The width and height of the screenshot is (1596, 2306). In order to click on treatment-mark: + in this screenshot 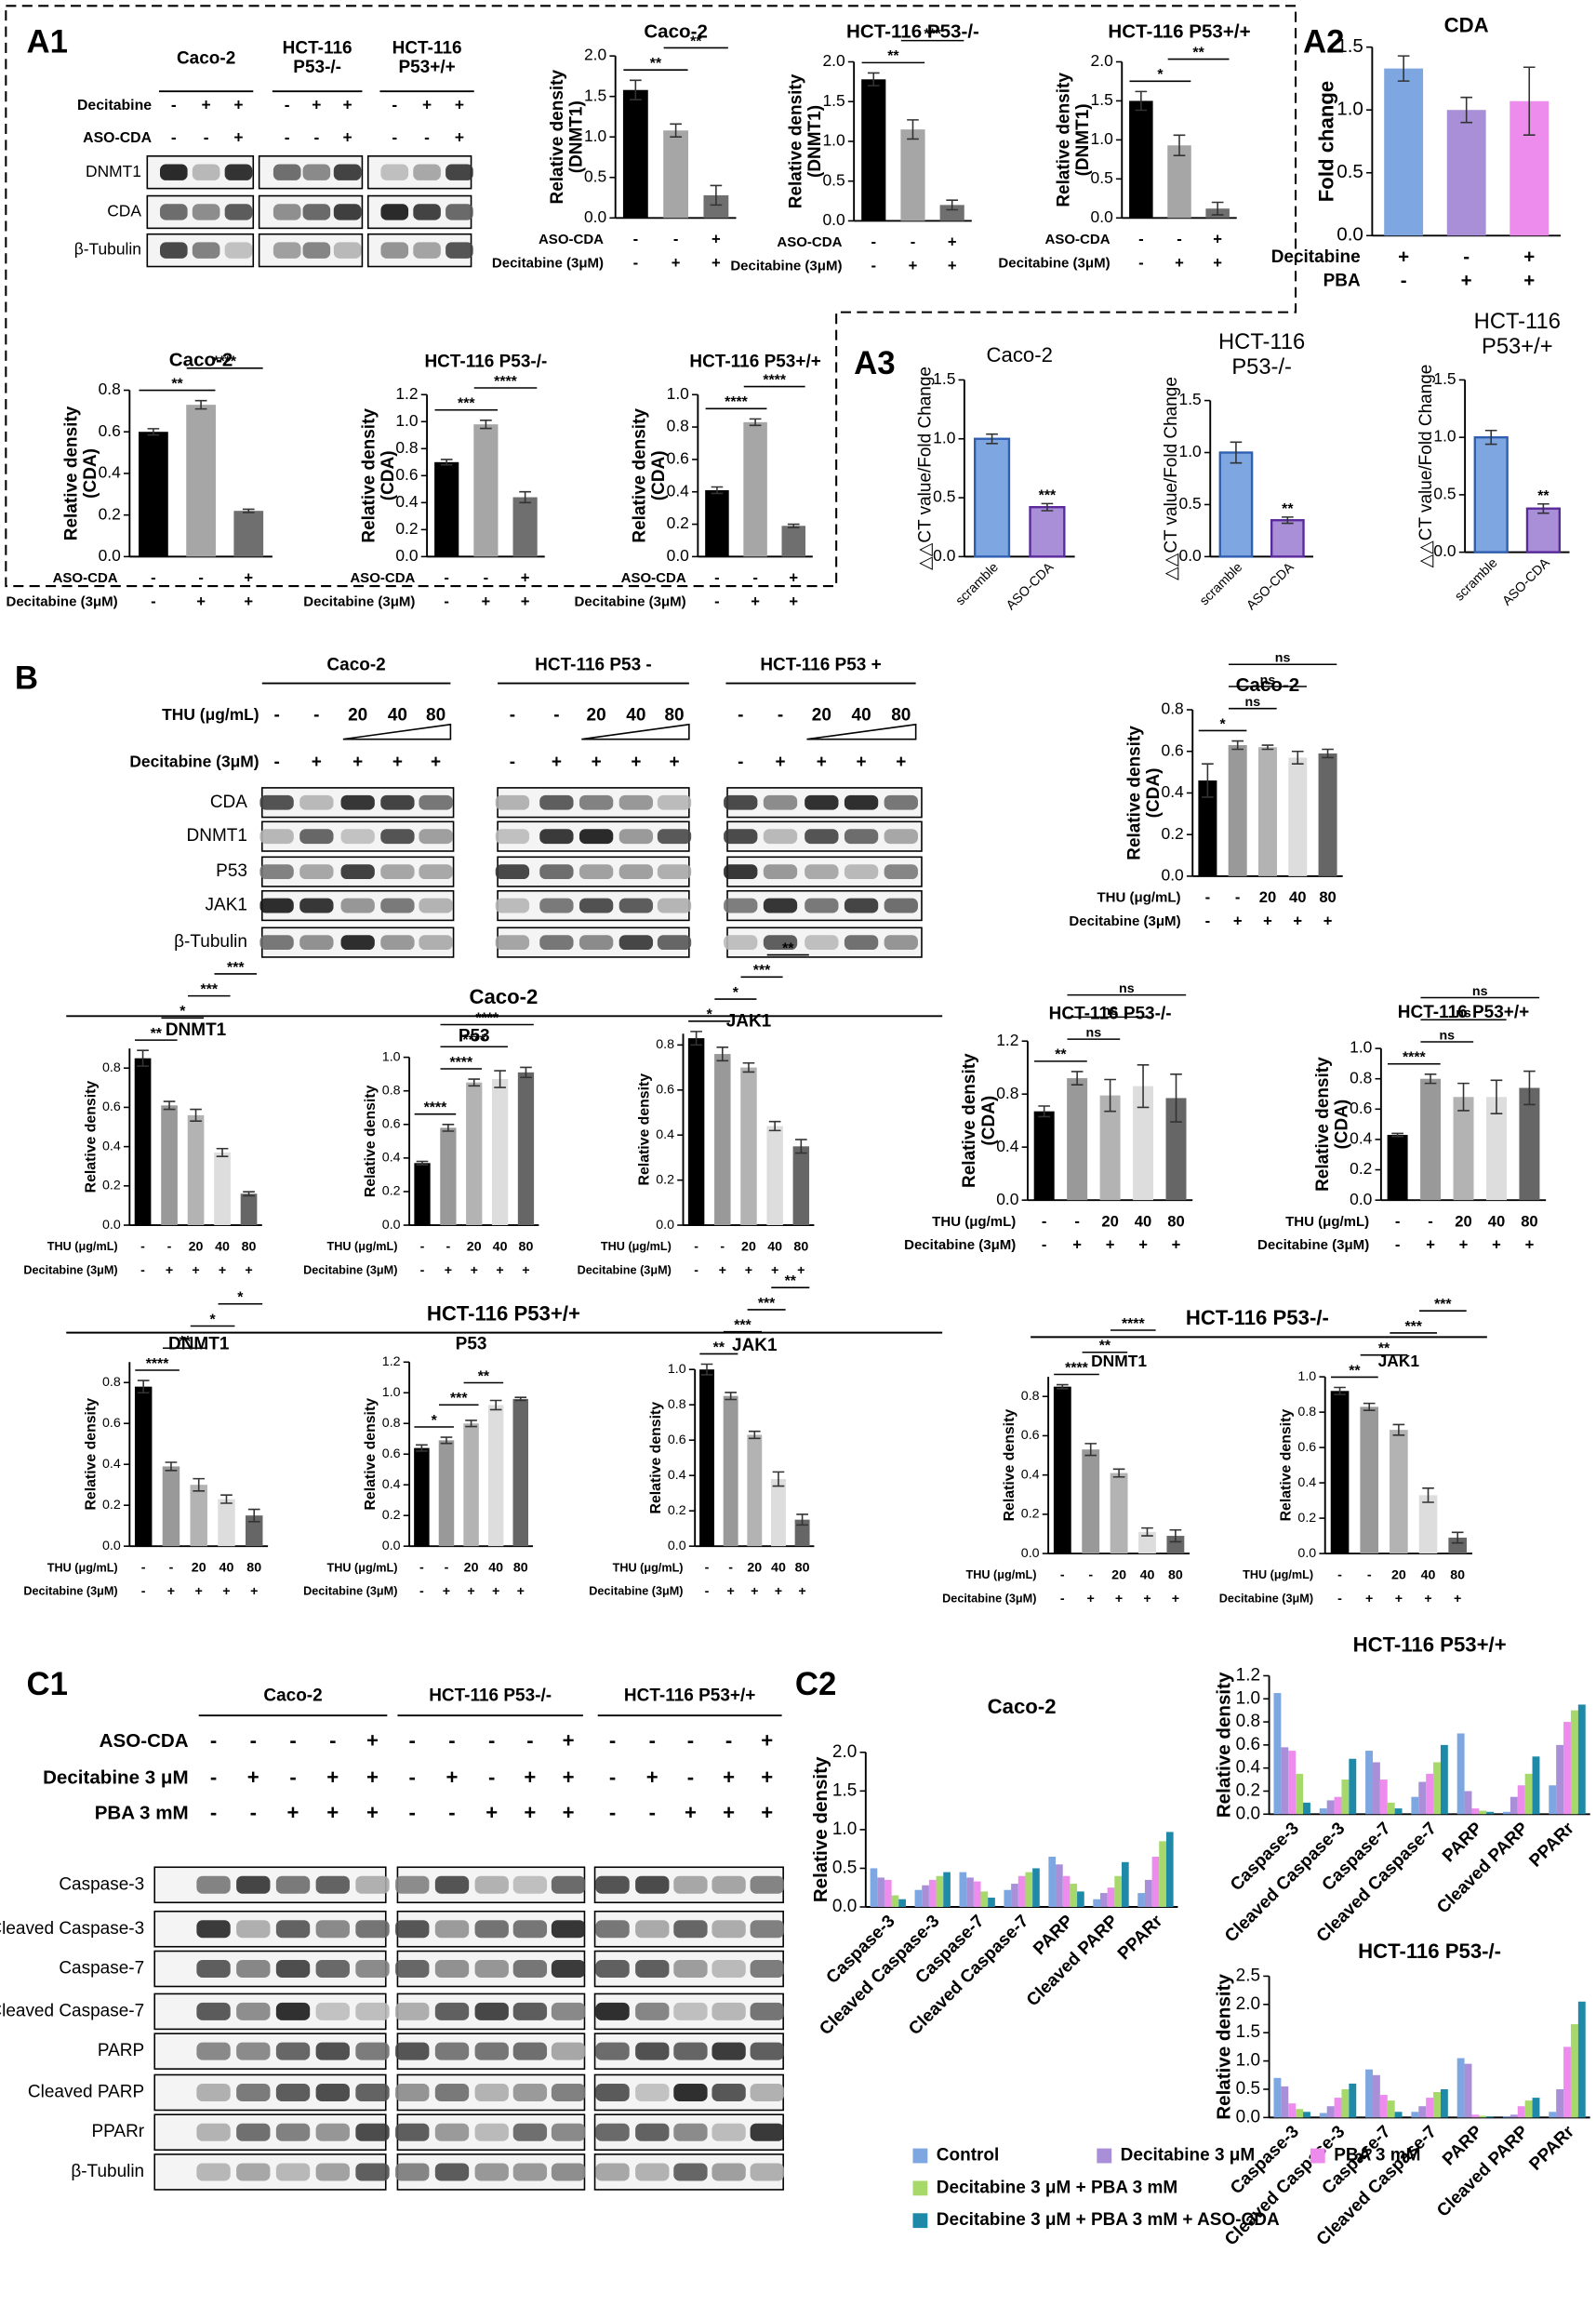, I will do `click(636, 762)`.